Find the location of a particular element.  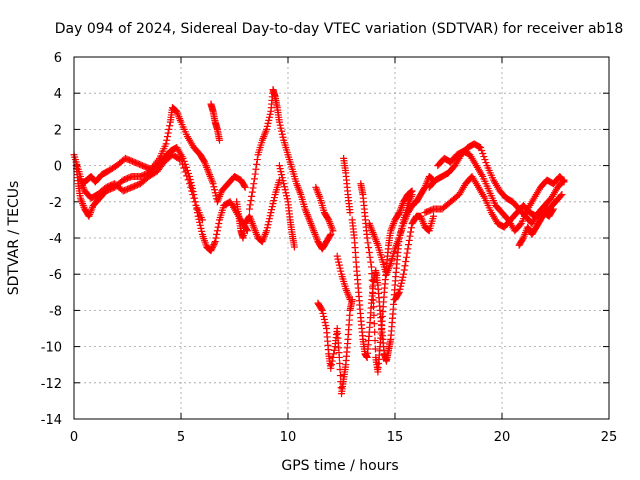

series-trace-l is located at coordinates (386, 278).